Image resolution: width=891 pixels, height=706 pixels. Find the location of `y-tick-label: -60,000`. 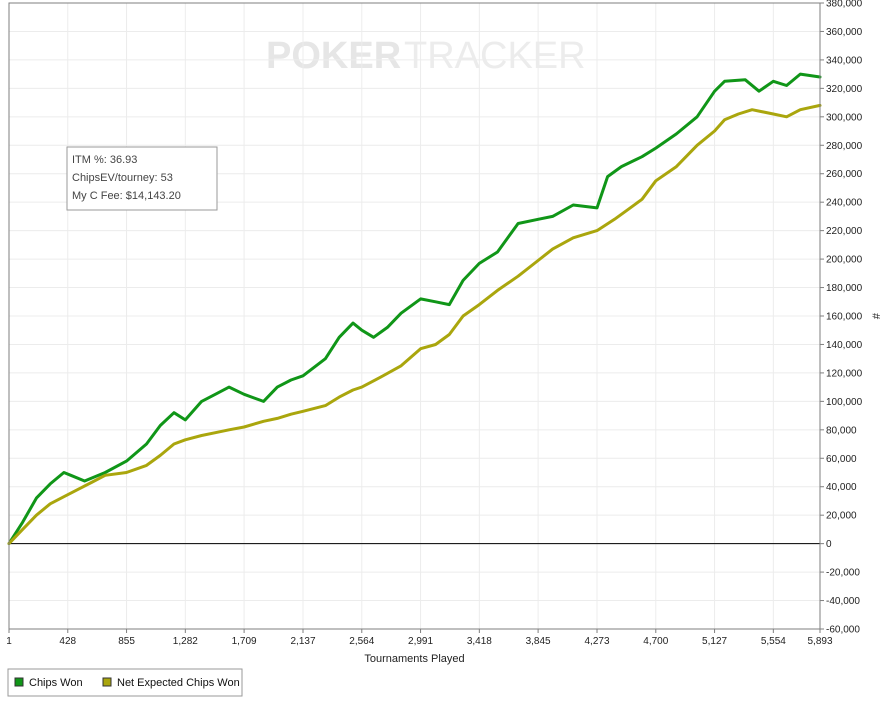

y-tick-label: -60,000 is located at coordinates (843, 630).